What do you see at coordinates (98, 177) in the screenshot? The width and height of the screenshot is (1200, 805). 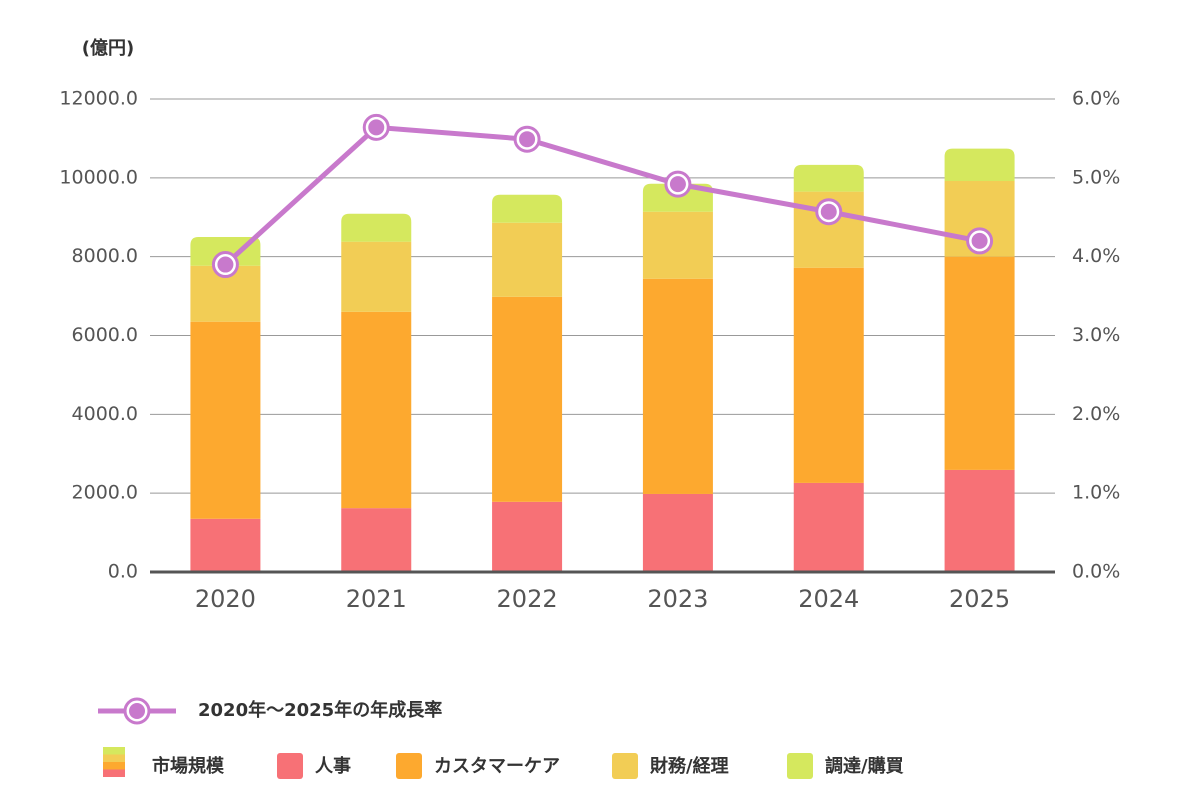 I see `y-tick-label: 10000.0` at bounding box center [98, 177].